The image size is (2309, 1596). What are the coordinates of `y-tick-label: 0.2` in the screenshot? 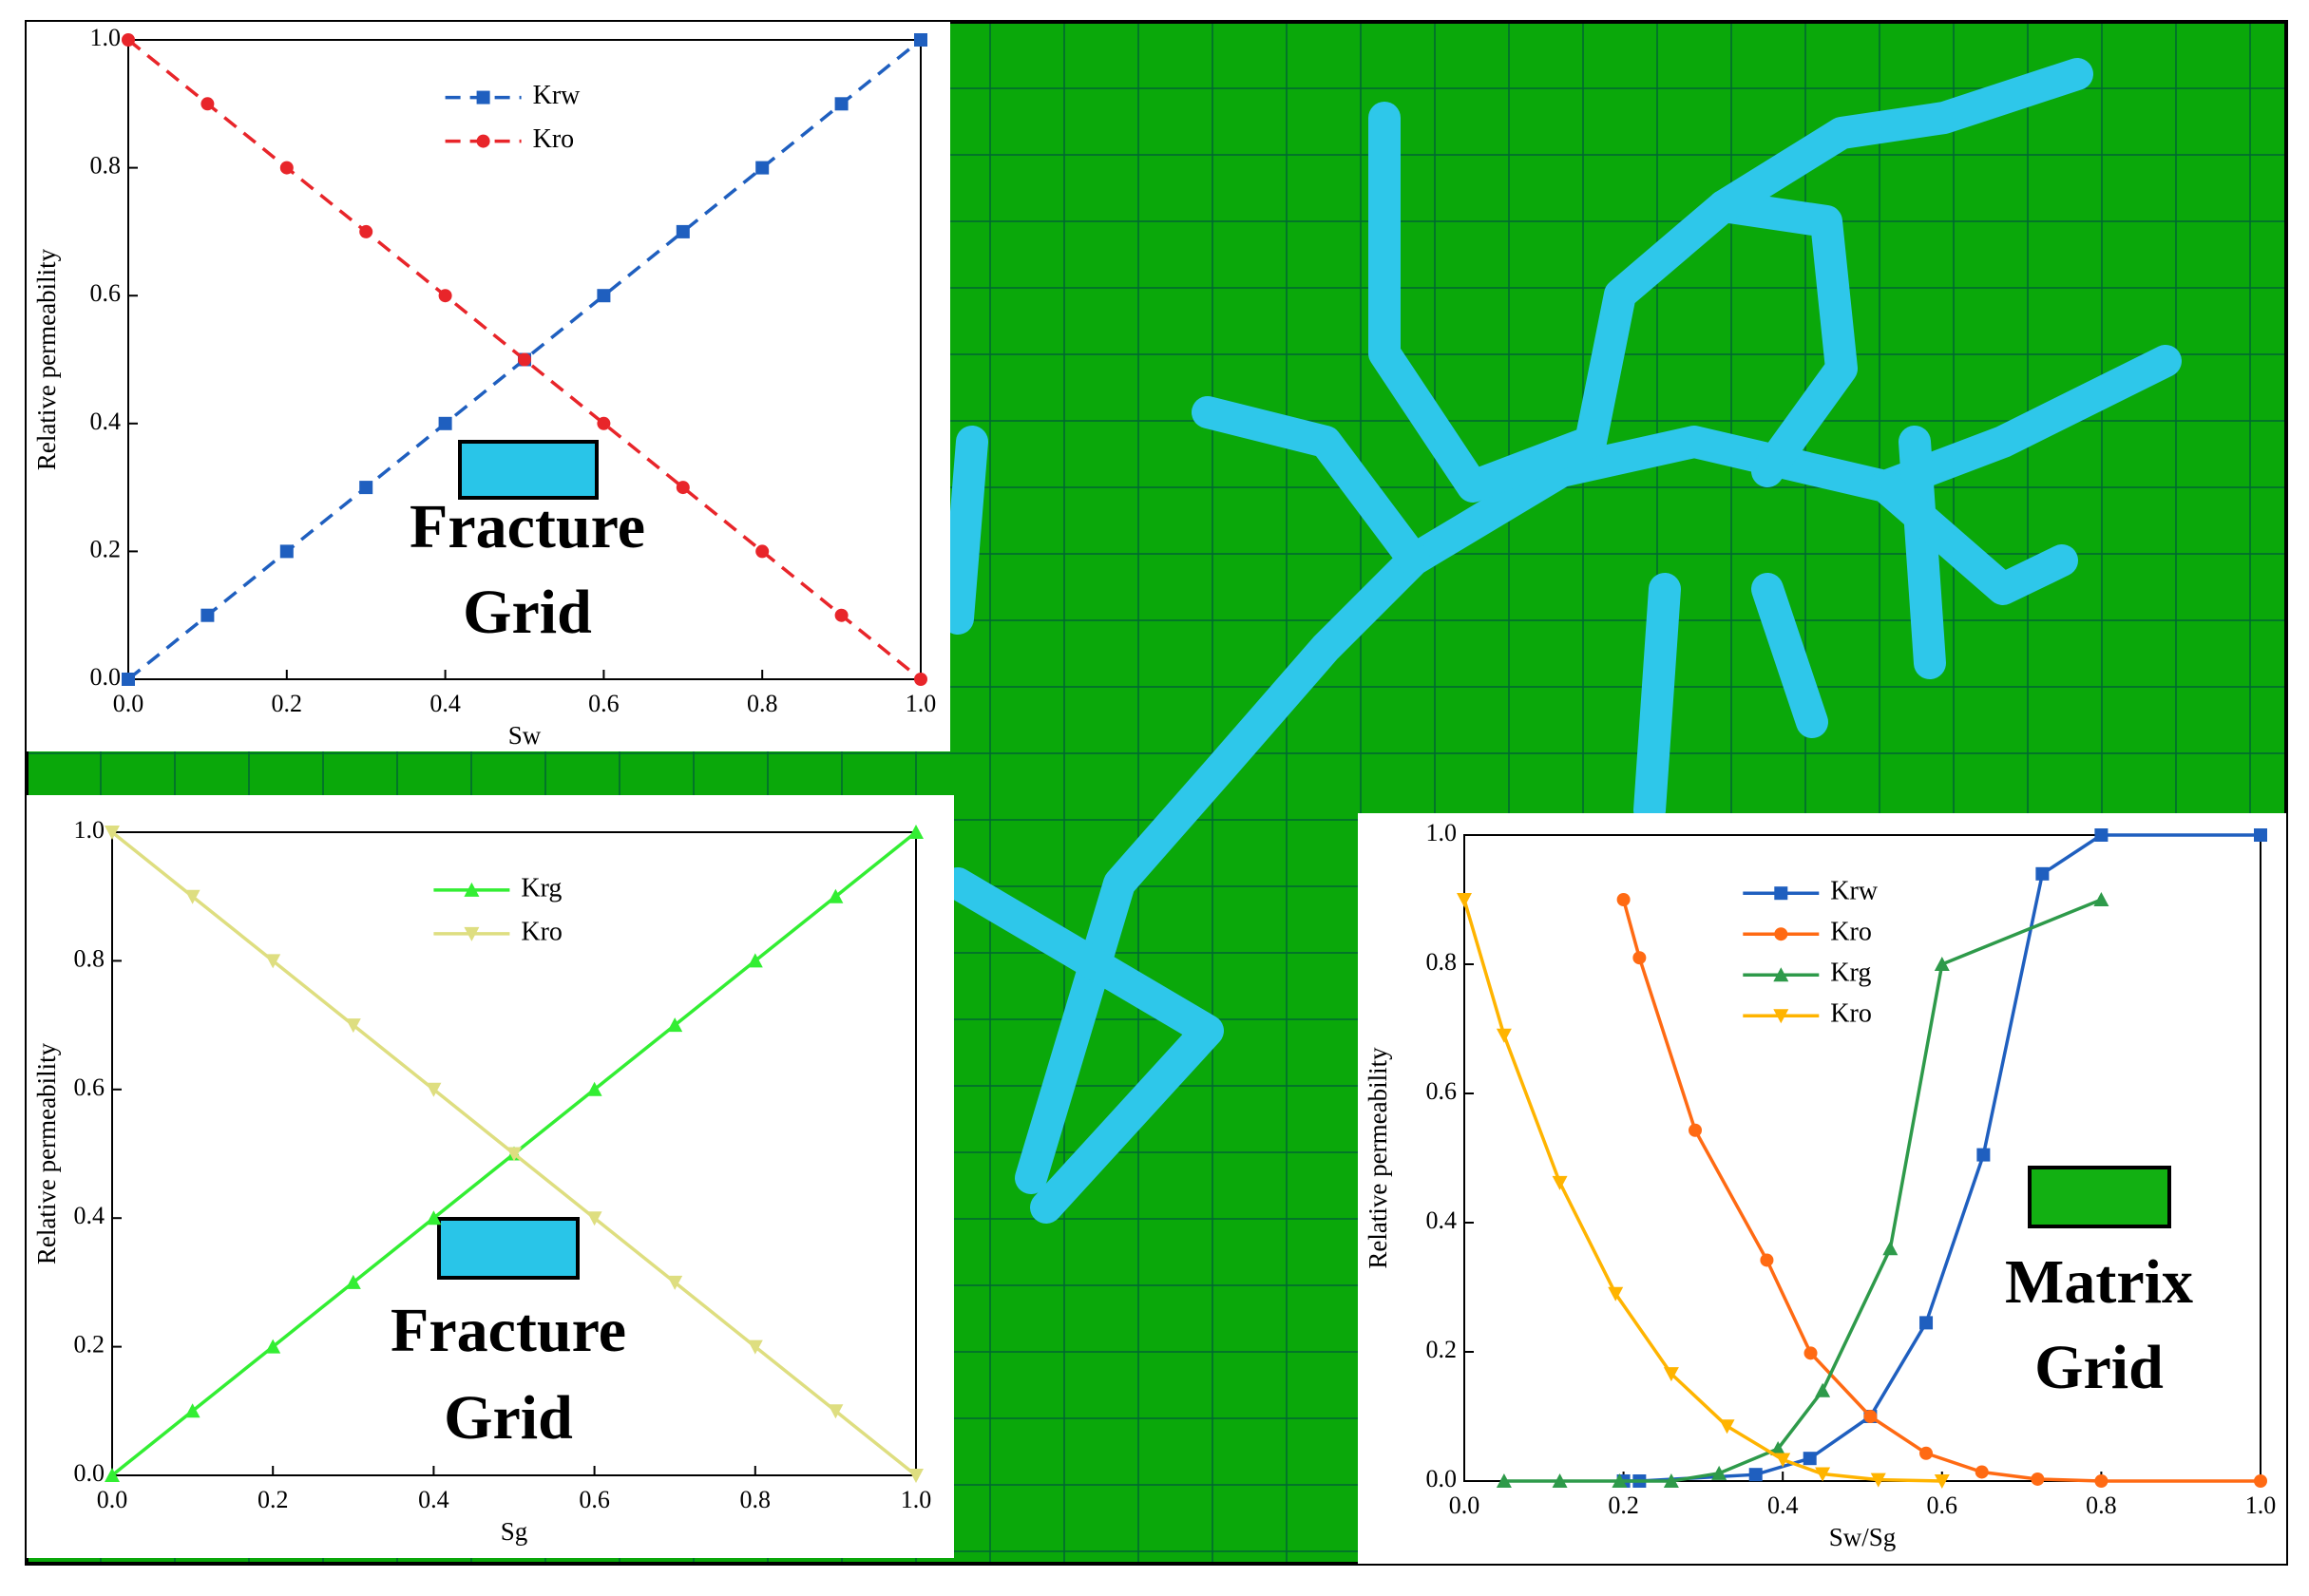 It's located at (106, 548).